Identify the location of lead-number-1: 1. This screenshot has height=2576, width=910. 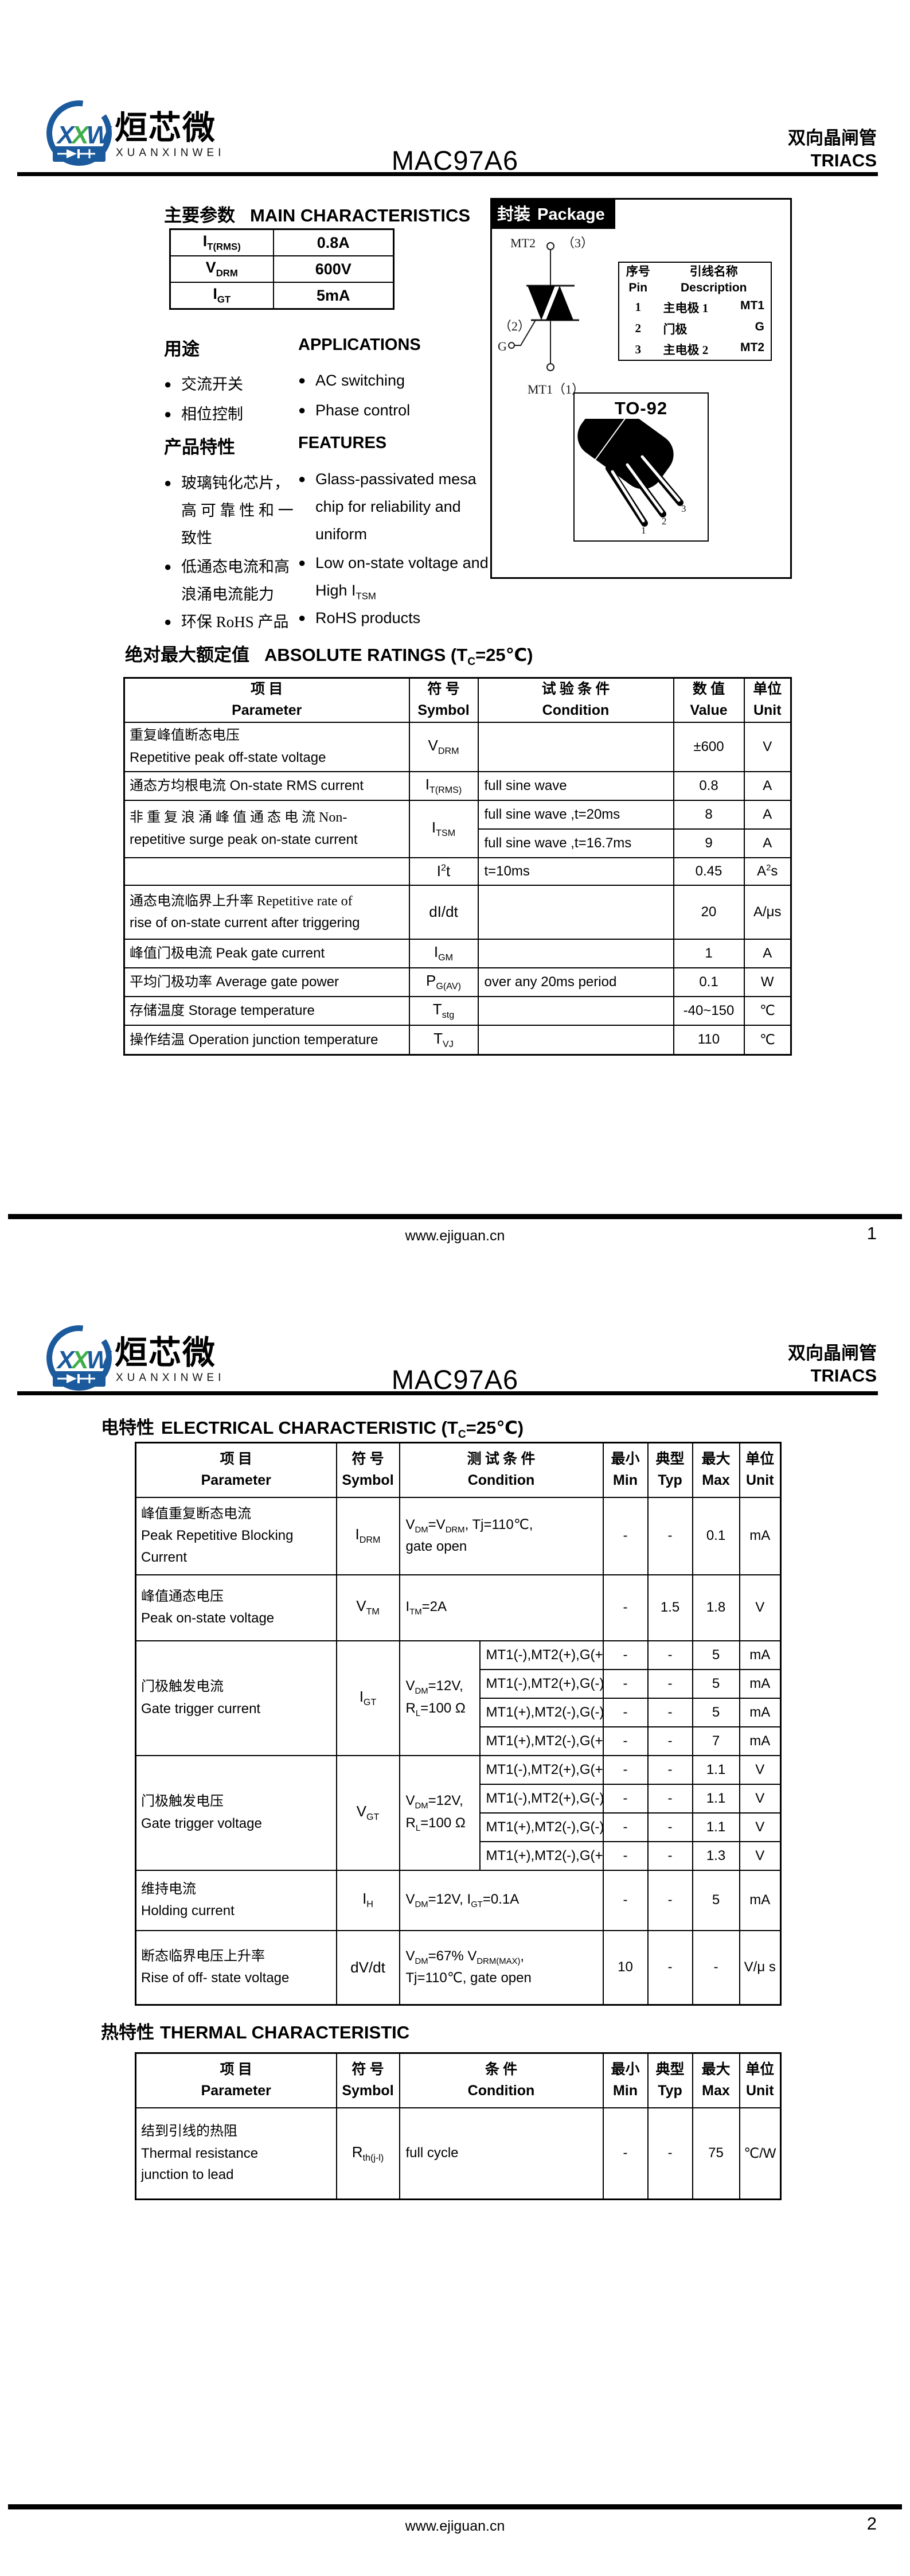
(643, 530).